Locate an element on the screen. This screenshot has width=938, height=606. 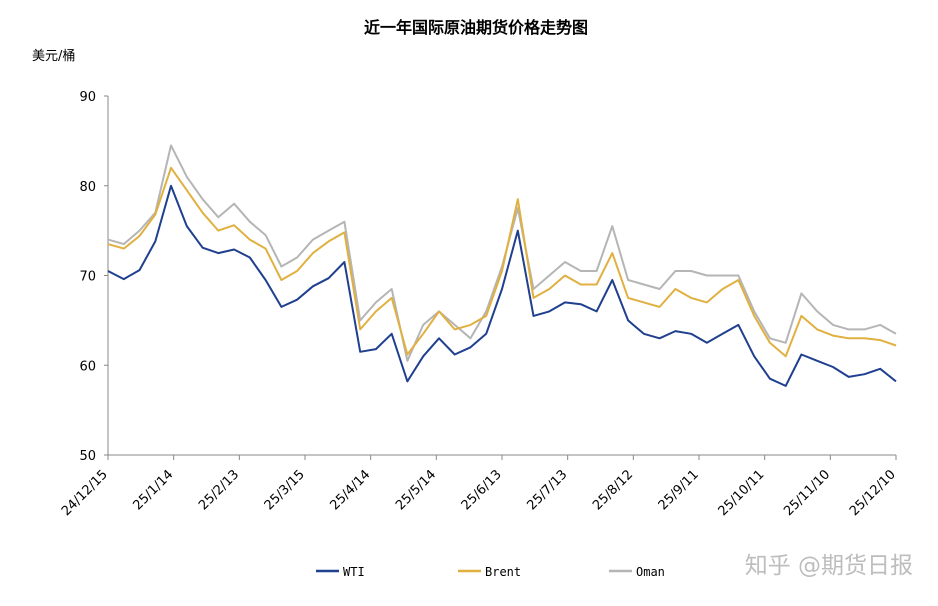
legend-label-oman: Oman is located at coordinates (650, 572).